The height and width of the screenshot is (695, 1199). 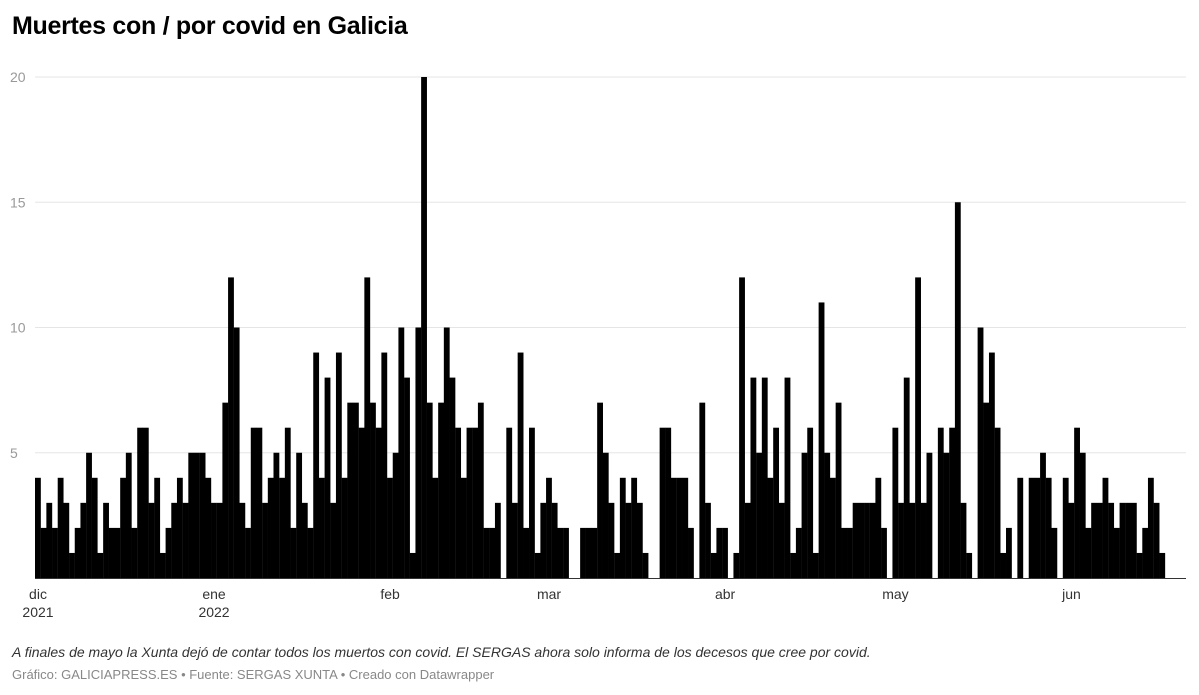 What do you see at coordinates (214, 594) in the screenshot?
I see `x-tick-label: ene` at bounding box center [214, 594].